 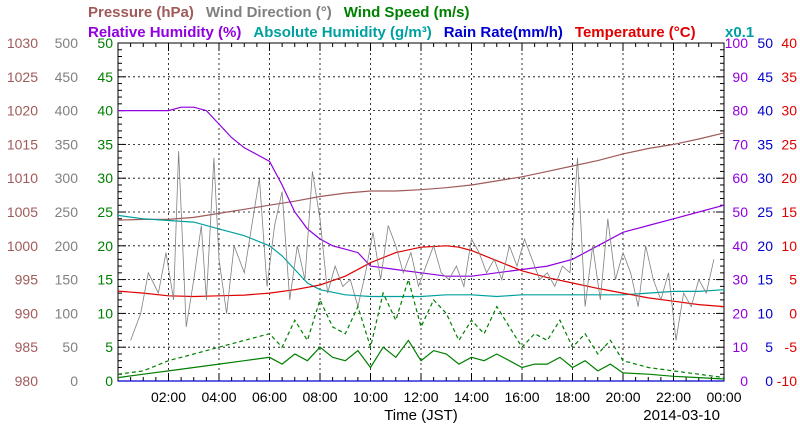 What do you see at coordinates (27, 347) in the screenshot?
I see `y-tick-label-pressure: 985` at bounding box center [27, 347].